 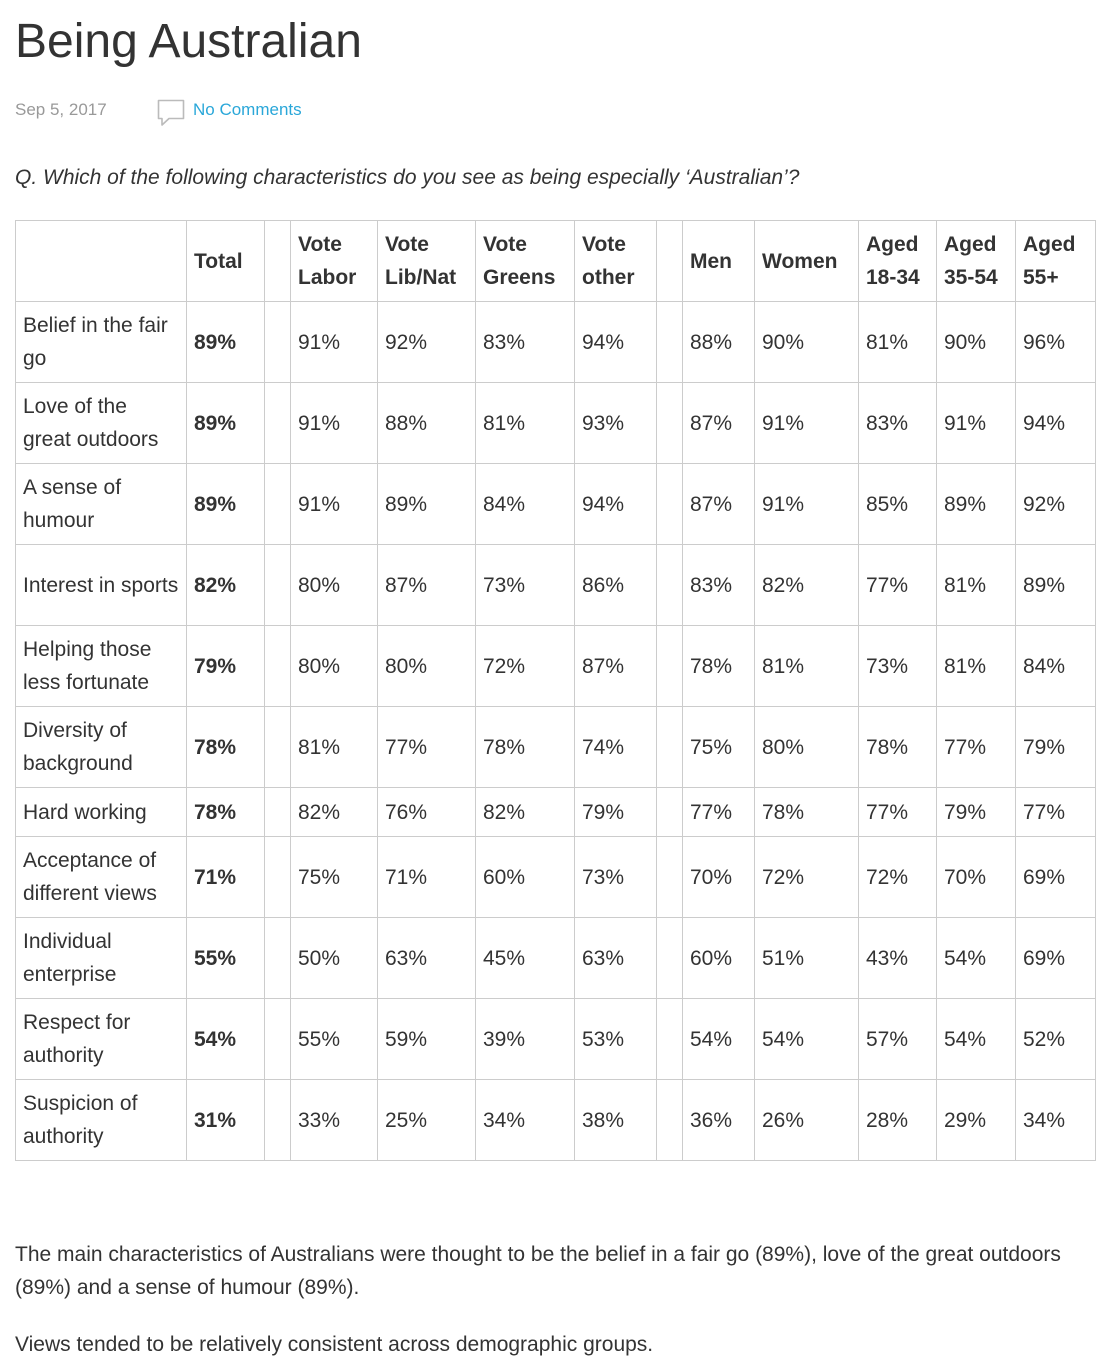 I want to click on cell-men: 87%, so click(x=718, y=504).